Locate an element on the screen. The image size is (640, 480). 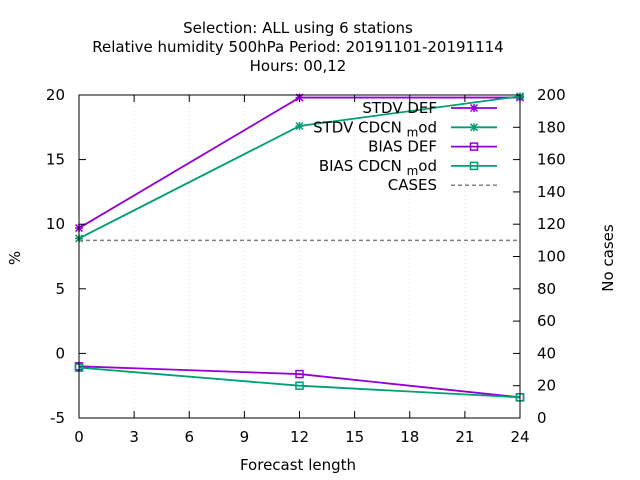
legend-label: STDV DEF is located at coordinates (399, 108).